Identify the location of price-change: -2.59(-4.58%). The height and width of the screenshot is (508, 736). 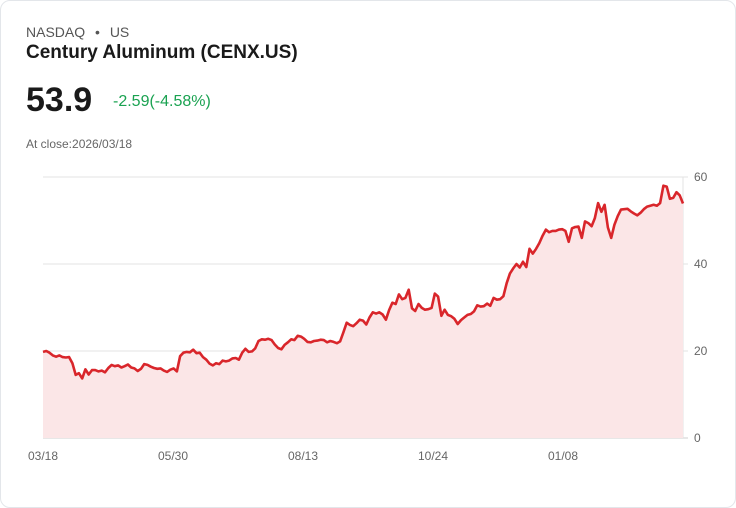
(162, 101).